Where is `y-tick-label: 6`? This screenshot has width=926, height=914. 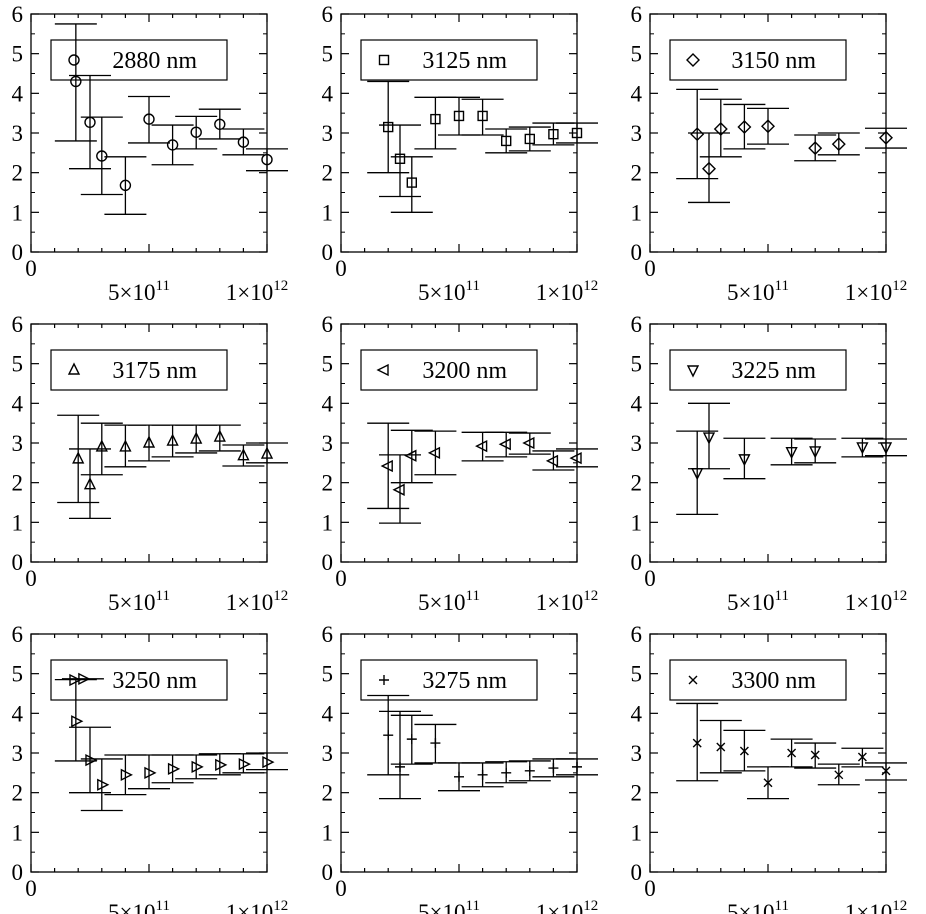 y-tick-label: 6 is located at coordinates (637, 324).